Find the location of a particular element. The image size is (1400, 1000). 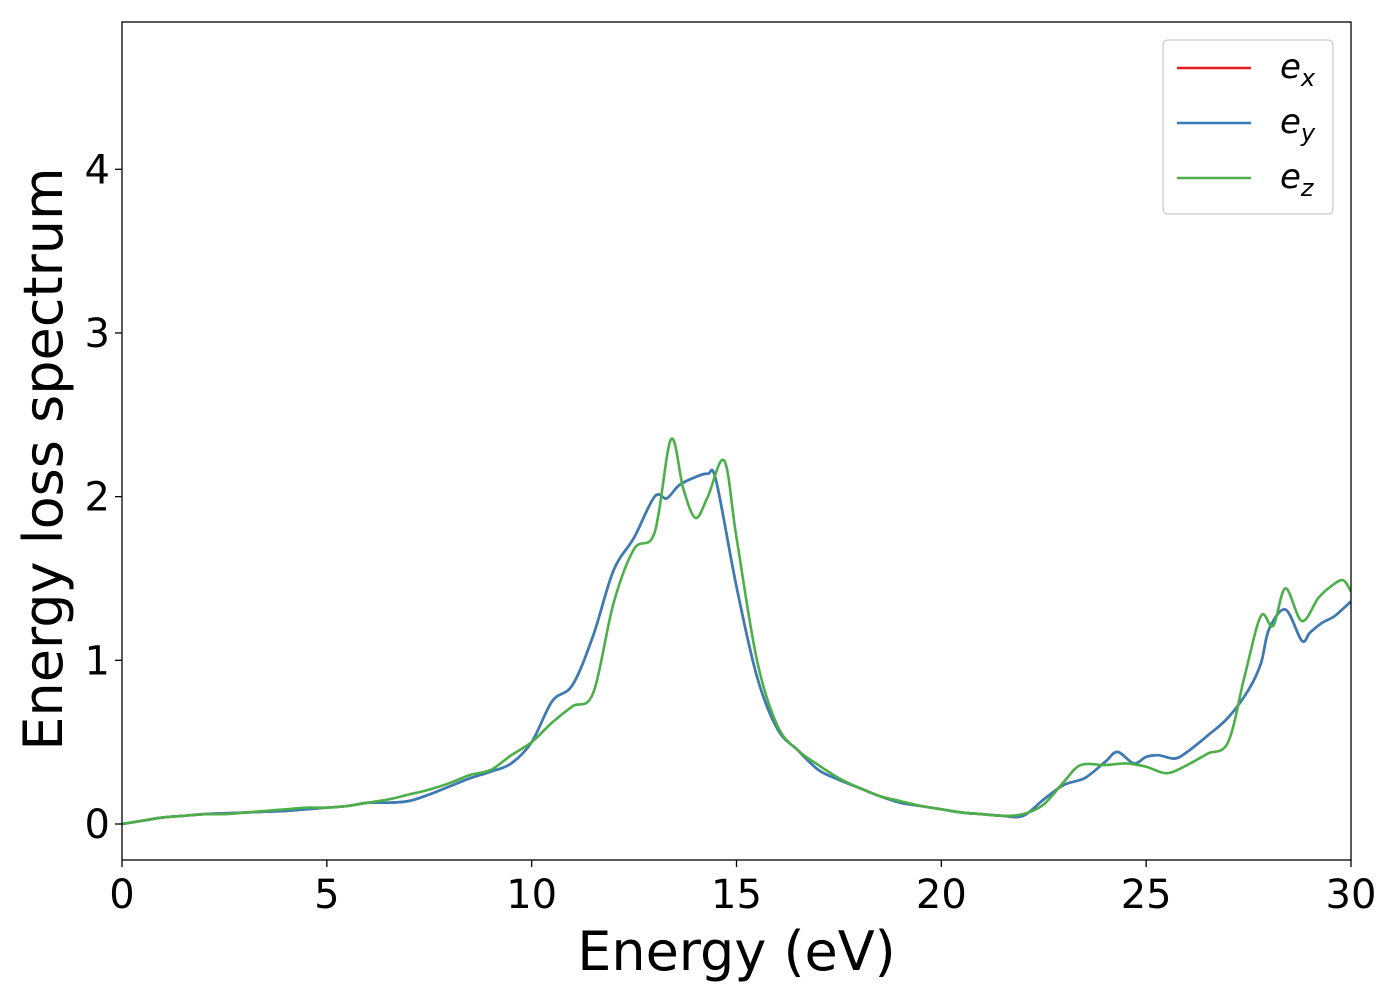

y-tick-label: 2 is located at coordinates (97, 498).